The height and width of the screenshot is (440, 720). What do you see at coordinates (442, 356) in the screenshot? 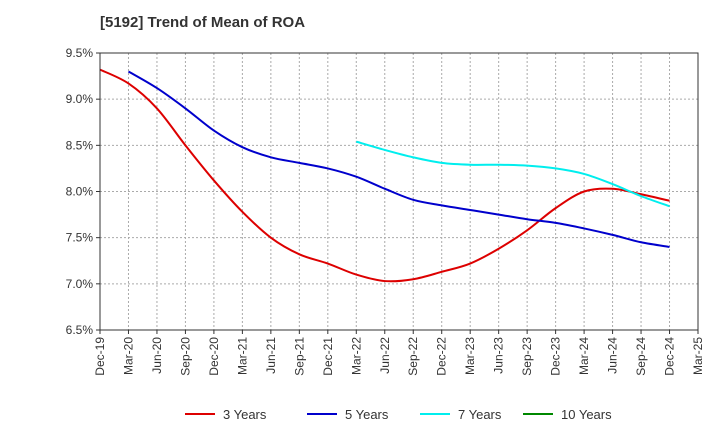
I see `x-tick-label: Dec-22` at bounding box center [442, 356].